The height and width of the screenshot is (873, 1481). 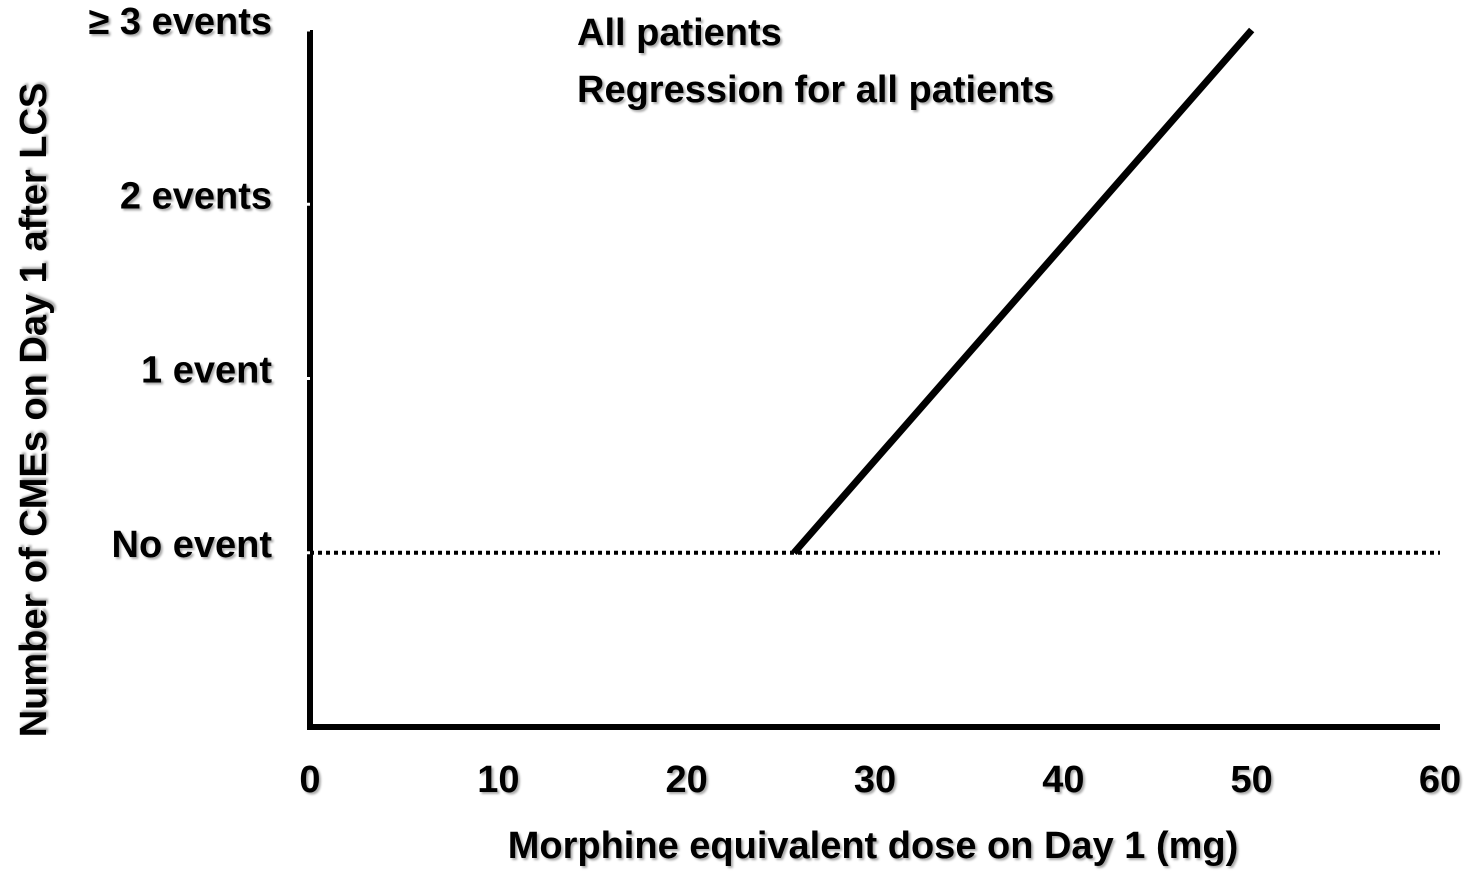 I want to click on x-tick-label: 30, so click(x=875, y=780).